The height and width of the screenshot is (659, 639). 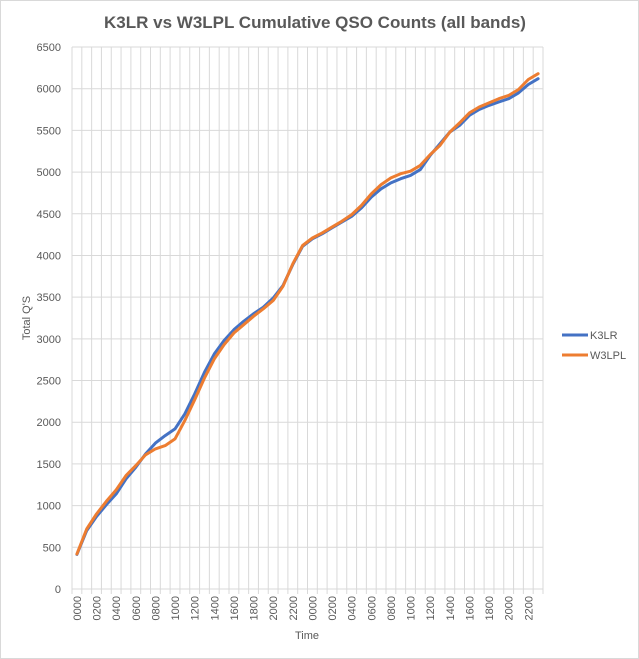 What do you see at coordinates (49, 173) in the screenshot?
I see `y-tick-label: 5000` at bounding box center [49, 173].